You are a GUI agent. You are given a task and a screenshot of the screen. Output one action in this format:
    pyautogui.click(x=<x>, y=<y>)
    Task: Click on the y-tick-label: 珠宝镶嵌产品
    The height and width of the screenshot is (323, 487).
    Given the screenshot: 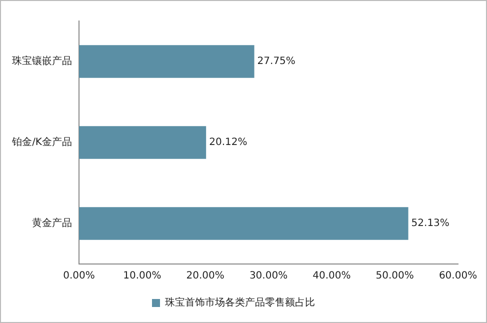 What is the action you would take?
    pyautogui.click(x=42, y=61)
    